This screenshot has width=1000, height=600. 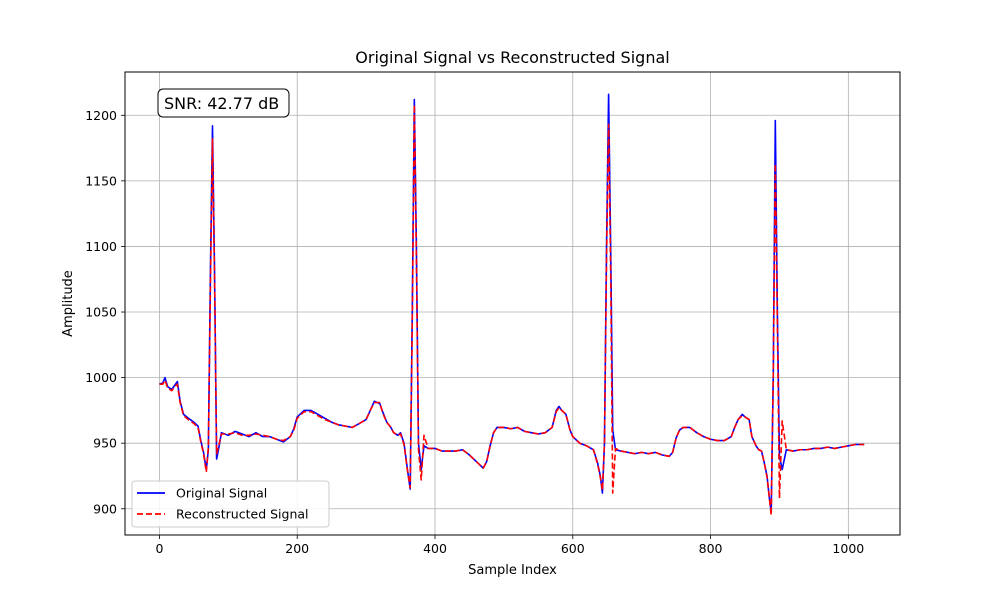 I want to click on x-tick-label: 800, so click(x=711, y=548).